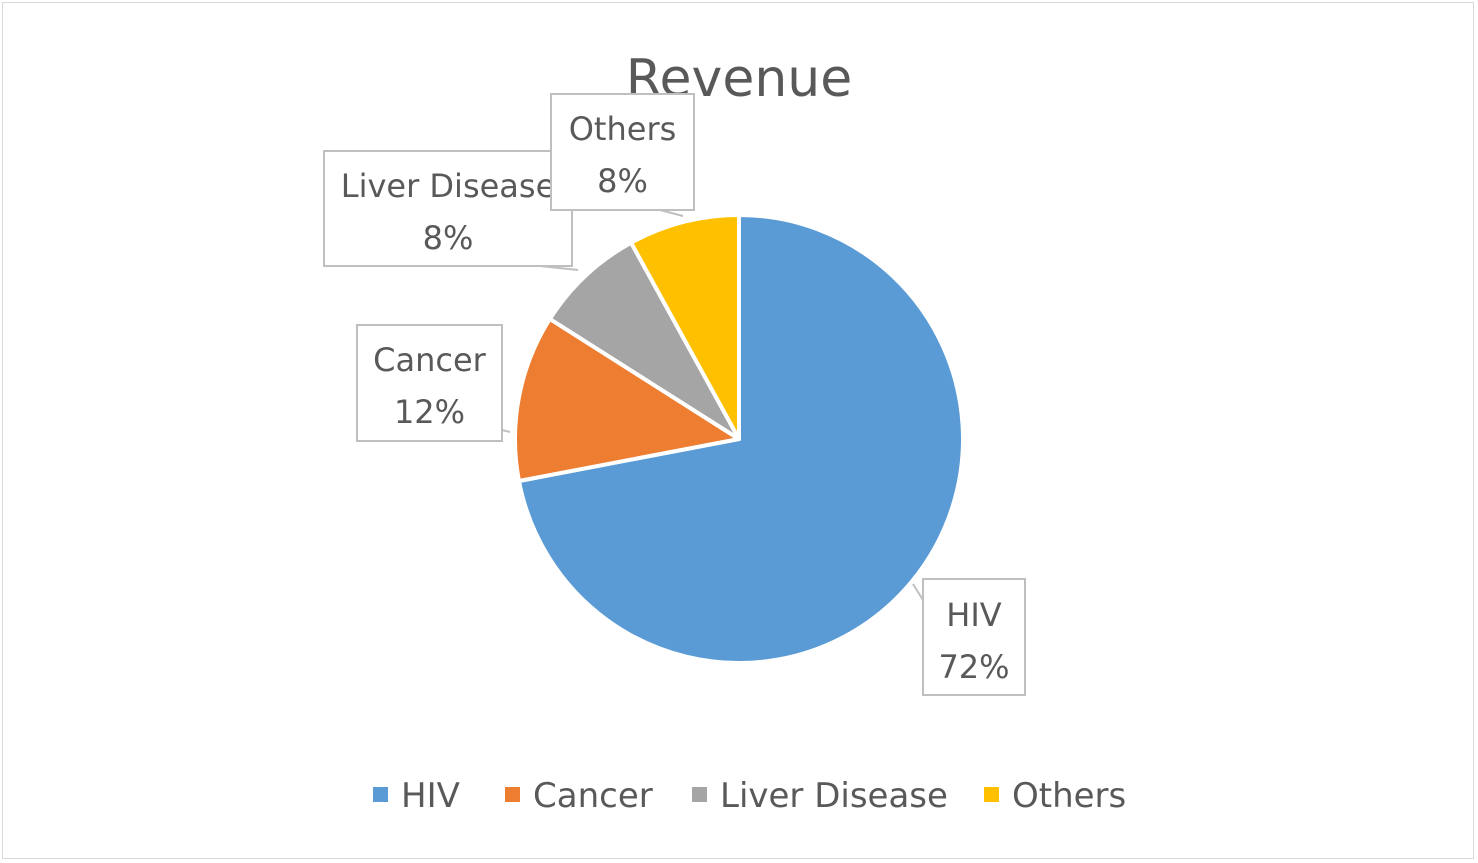 Image resolution: width=1478 pixels, height=863 pixels. Describe the element at coordinates (699, 794) in the screenshot. I see `legend-swatch-liver-disease` at that location.